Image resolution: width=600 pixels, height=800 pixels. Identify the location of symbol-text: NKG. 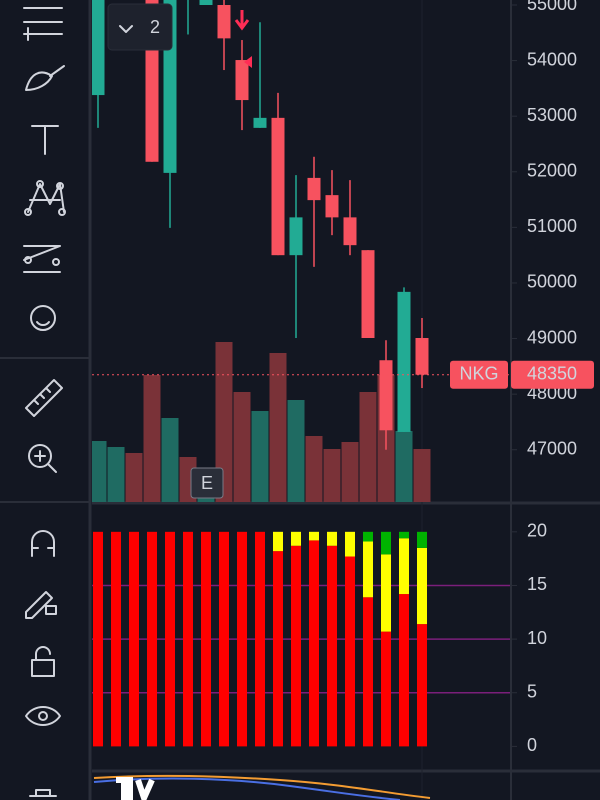
(478, 373).